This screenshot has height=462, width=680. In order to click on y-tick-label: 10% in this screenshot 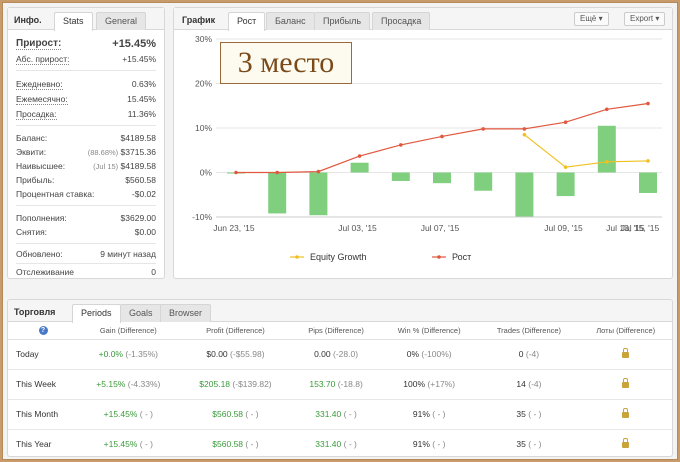, I will do `click(203, 128)`.